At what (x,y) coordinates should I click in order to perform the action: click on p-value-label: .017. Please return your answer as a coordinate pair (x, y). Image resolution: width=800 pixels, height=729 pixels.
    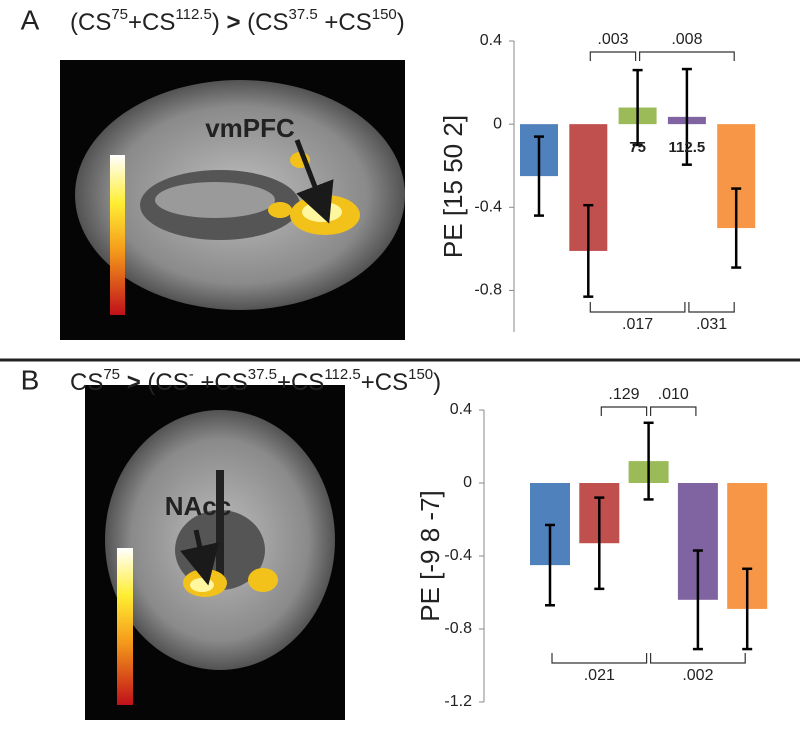
    Looking at the image, I should click on (637, 324).